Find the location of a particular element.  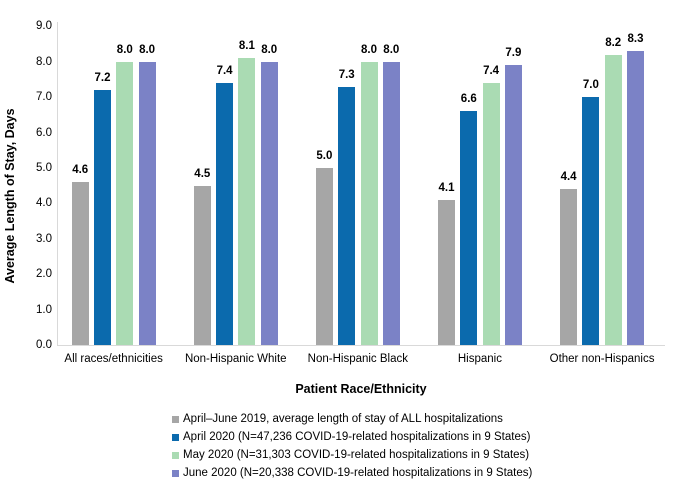

y-tick-label: 2.0 is located at coordinates (44, 274).